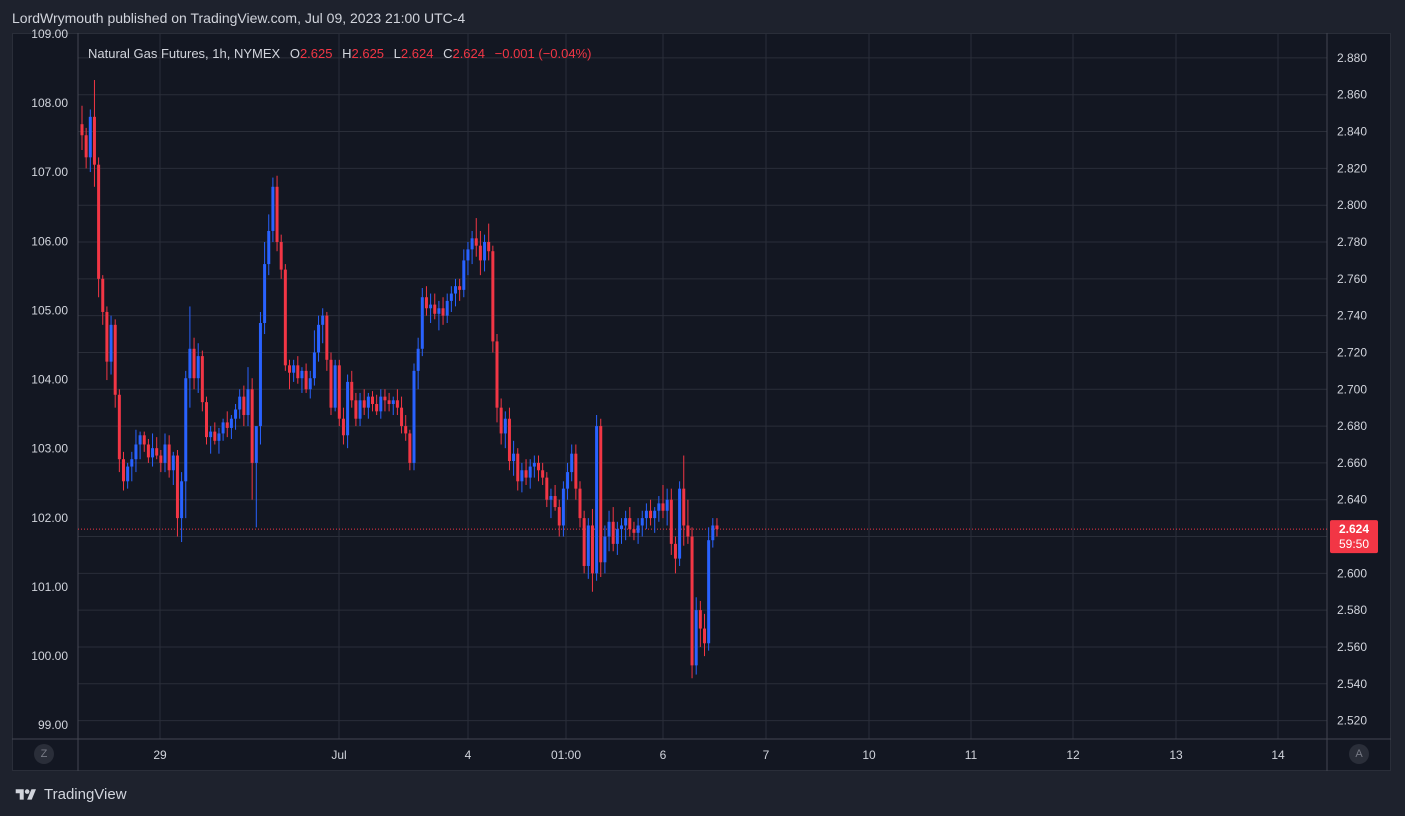 The width and height of the screenshot is (1405, 816). What do you see at coordinates (1352, 426) in the screenshot?
I see `right-tick-label: 2.680` at bounding box center [1352, 426].